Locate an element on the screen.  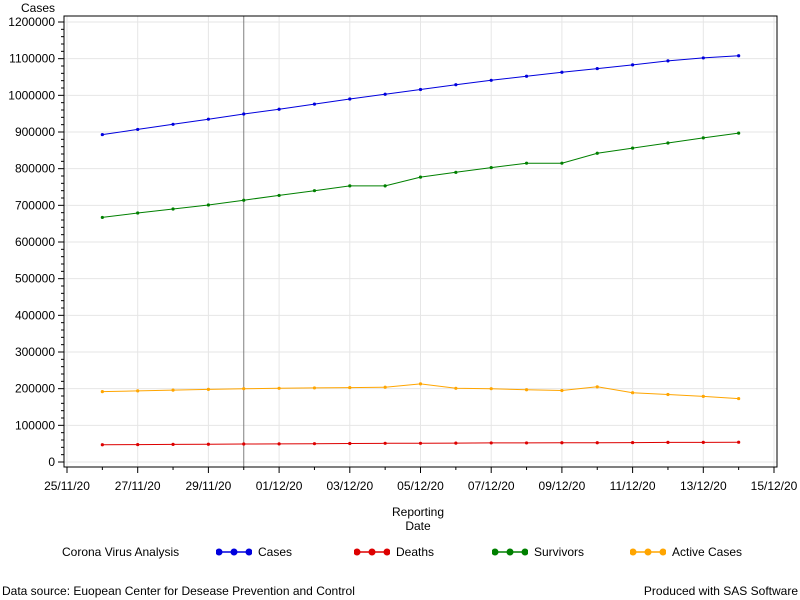
x-tick-label: 13/12/20 is located at coordinates (703, 486).